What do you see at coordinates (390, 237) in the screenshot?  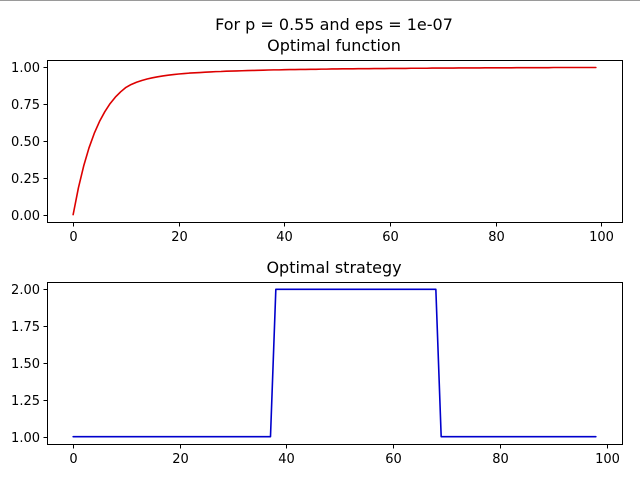 I see `top-chart-x-tick-label: 60` at bounding box center [390, 237].